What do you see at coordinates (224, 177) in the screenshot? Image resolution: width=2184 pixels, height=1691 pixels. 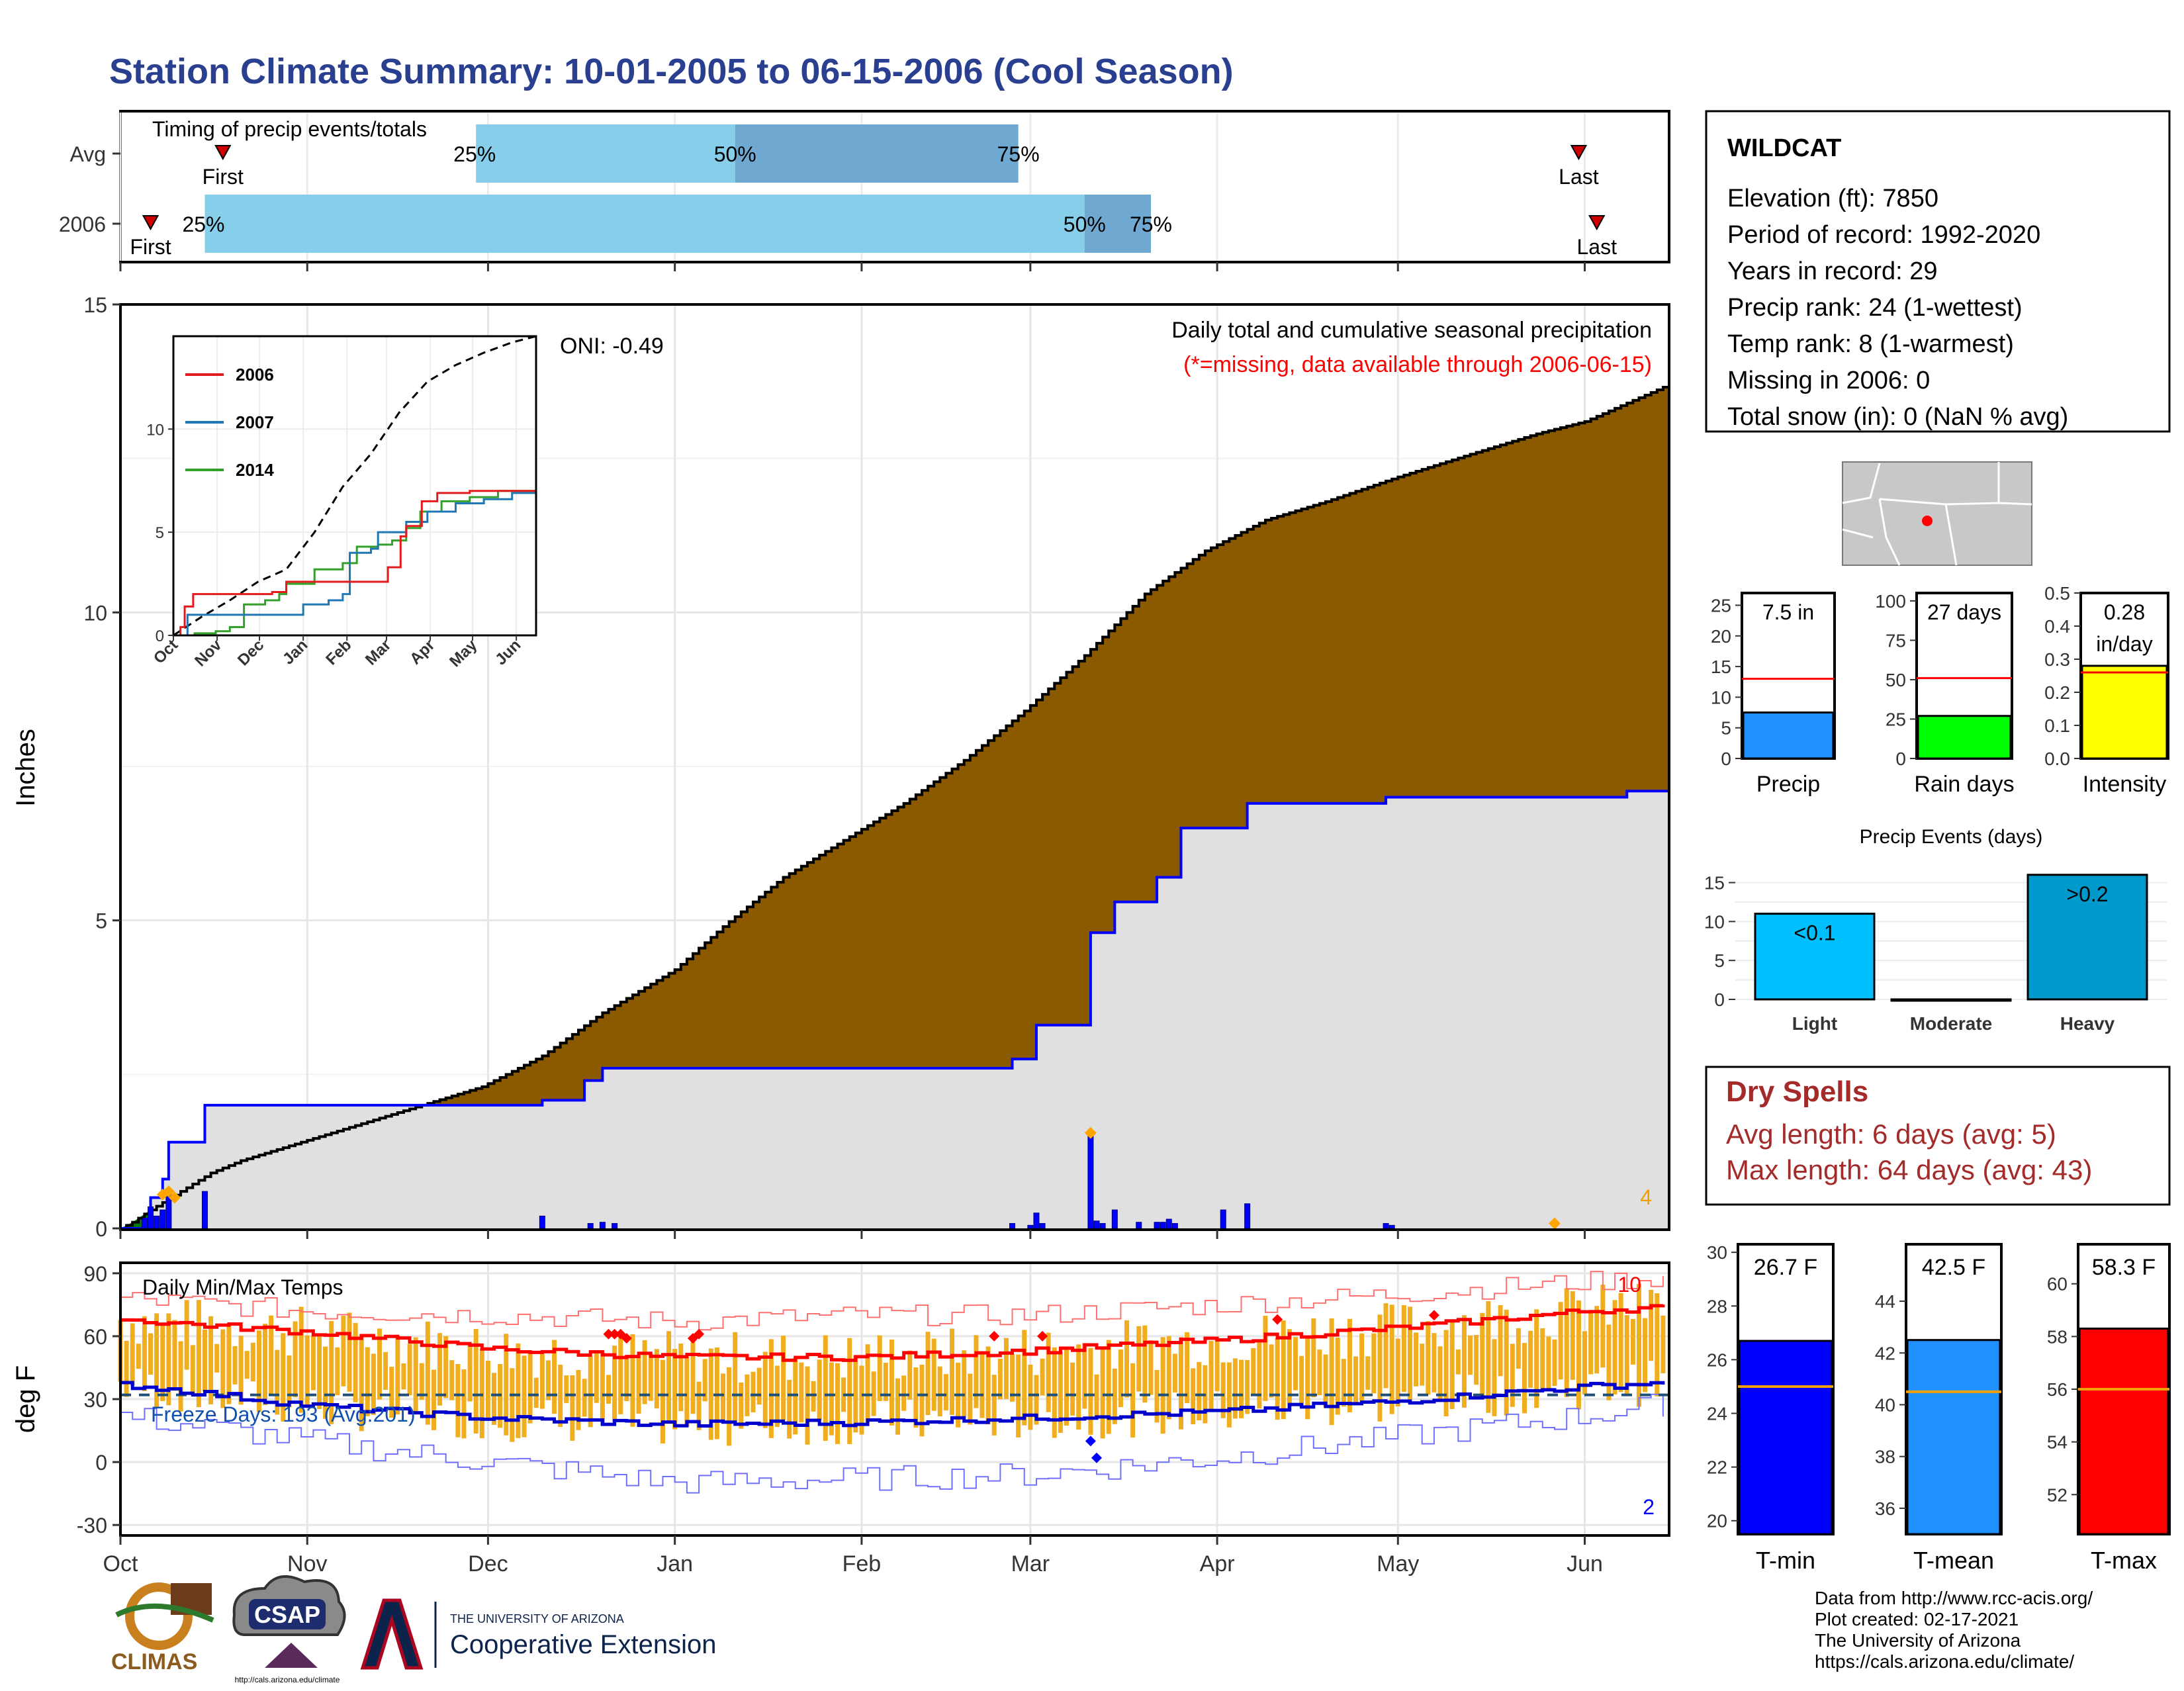 I see `timing-first-label: First` at bounding box center [224, 177].